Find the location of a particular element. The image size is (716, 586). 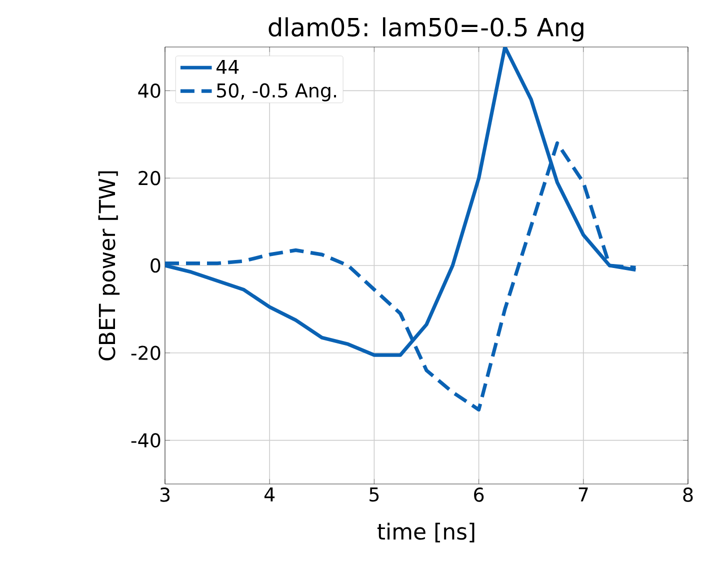

y-tick-label: 0 is located at coordinates (155, 265).